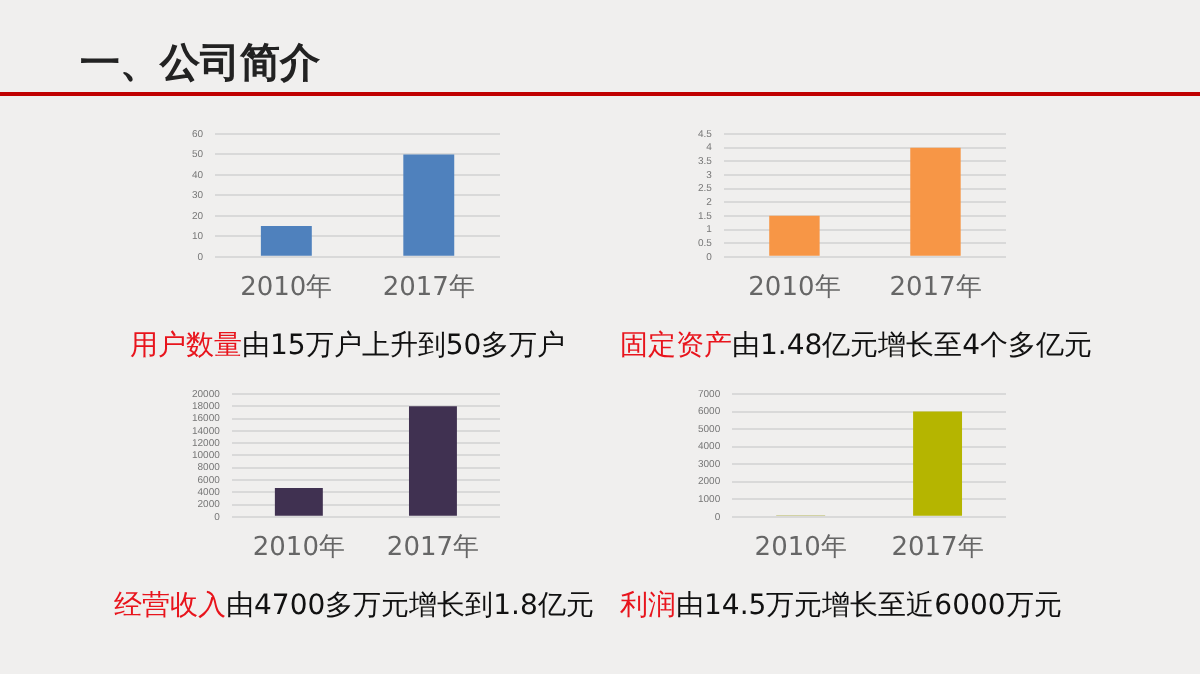 This screenshot has height=674, width=1200. Describe the element at coordinates (410, 606) in the screenshot. I see `text: 由4700多万元增长到1.8亿元` at that location.